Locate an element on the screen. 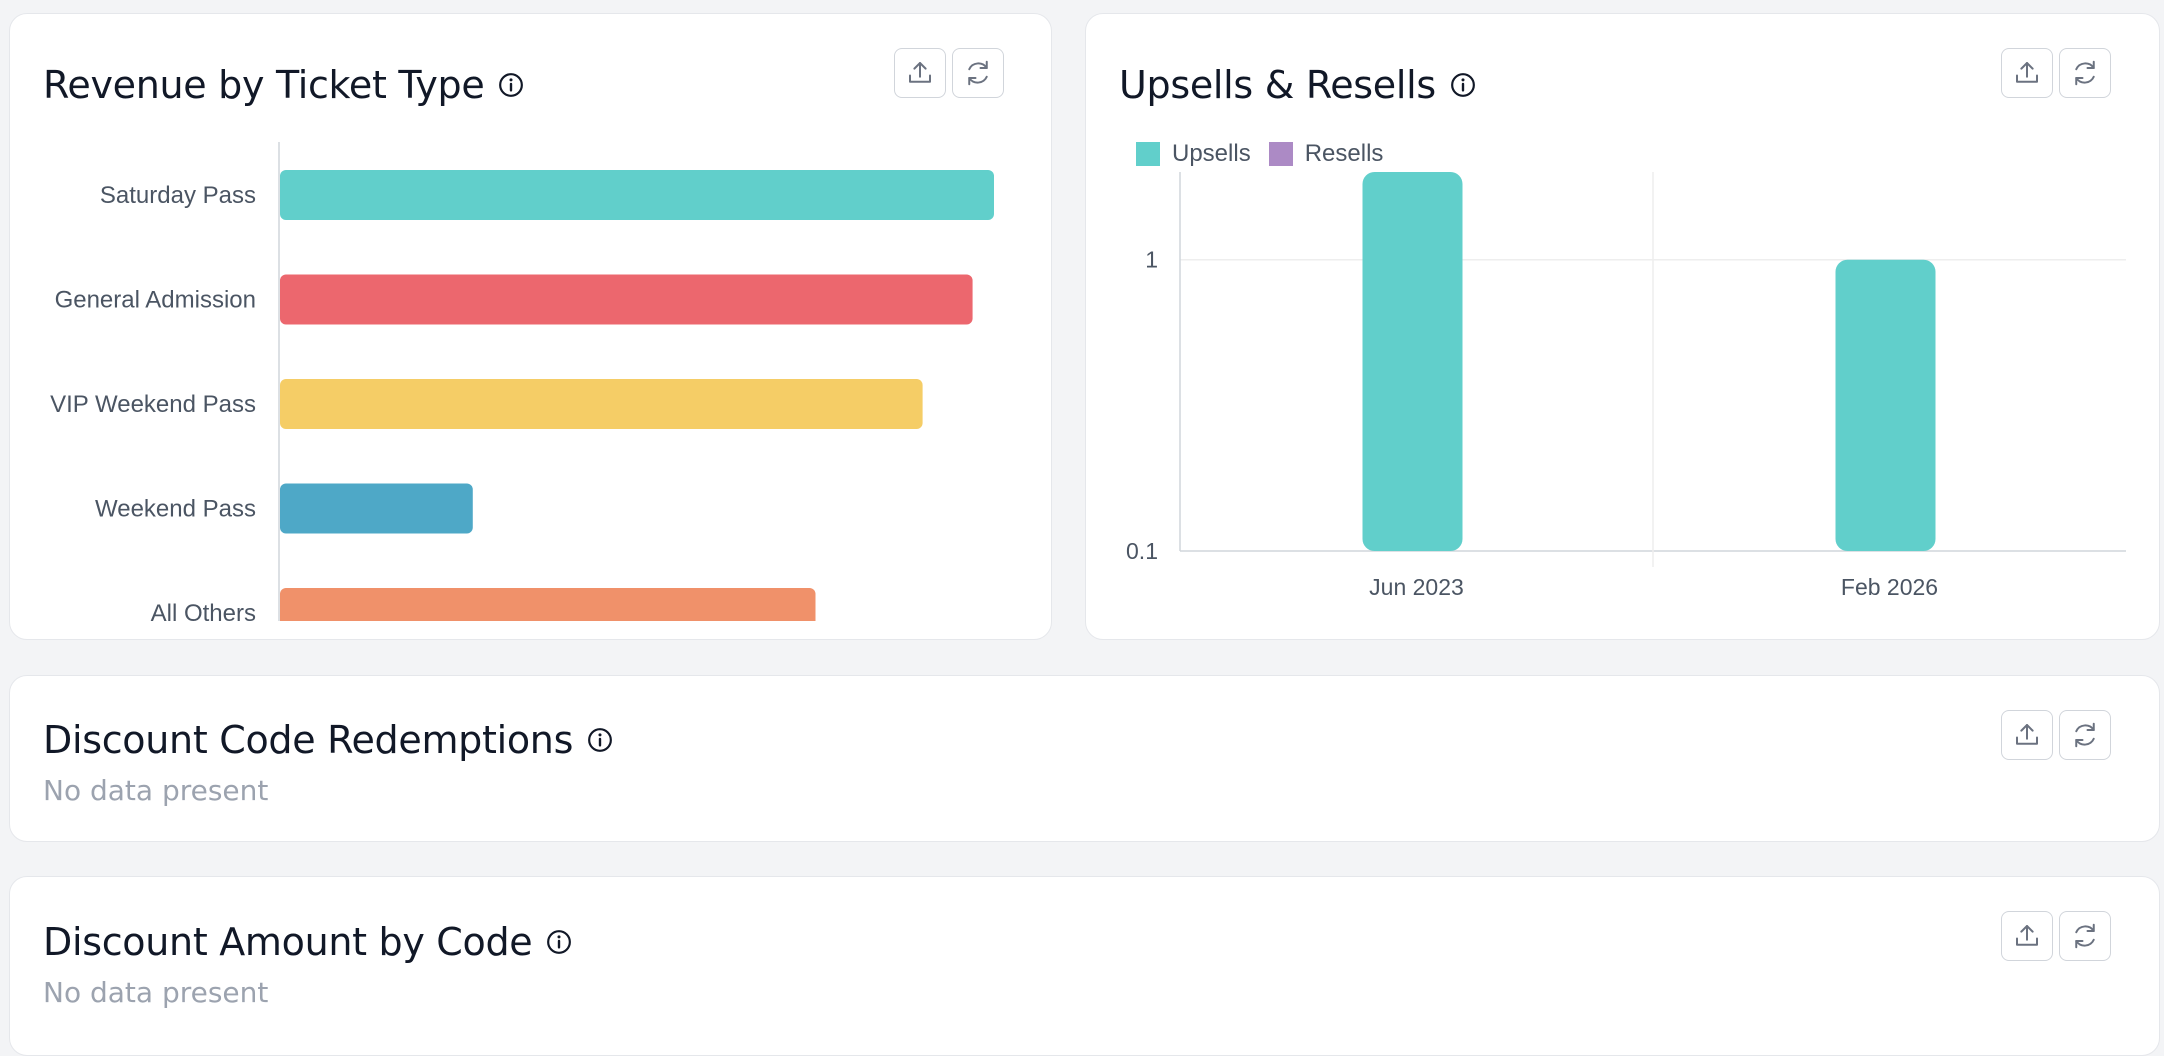 This screenshot has width=2164, height=1056. bar-upsells-jun-2023 is located at coordinates (1412, 361).